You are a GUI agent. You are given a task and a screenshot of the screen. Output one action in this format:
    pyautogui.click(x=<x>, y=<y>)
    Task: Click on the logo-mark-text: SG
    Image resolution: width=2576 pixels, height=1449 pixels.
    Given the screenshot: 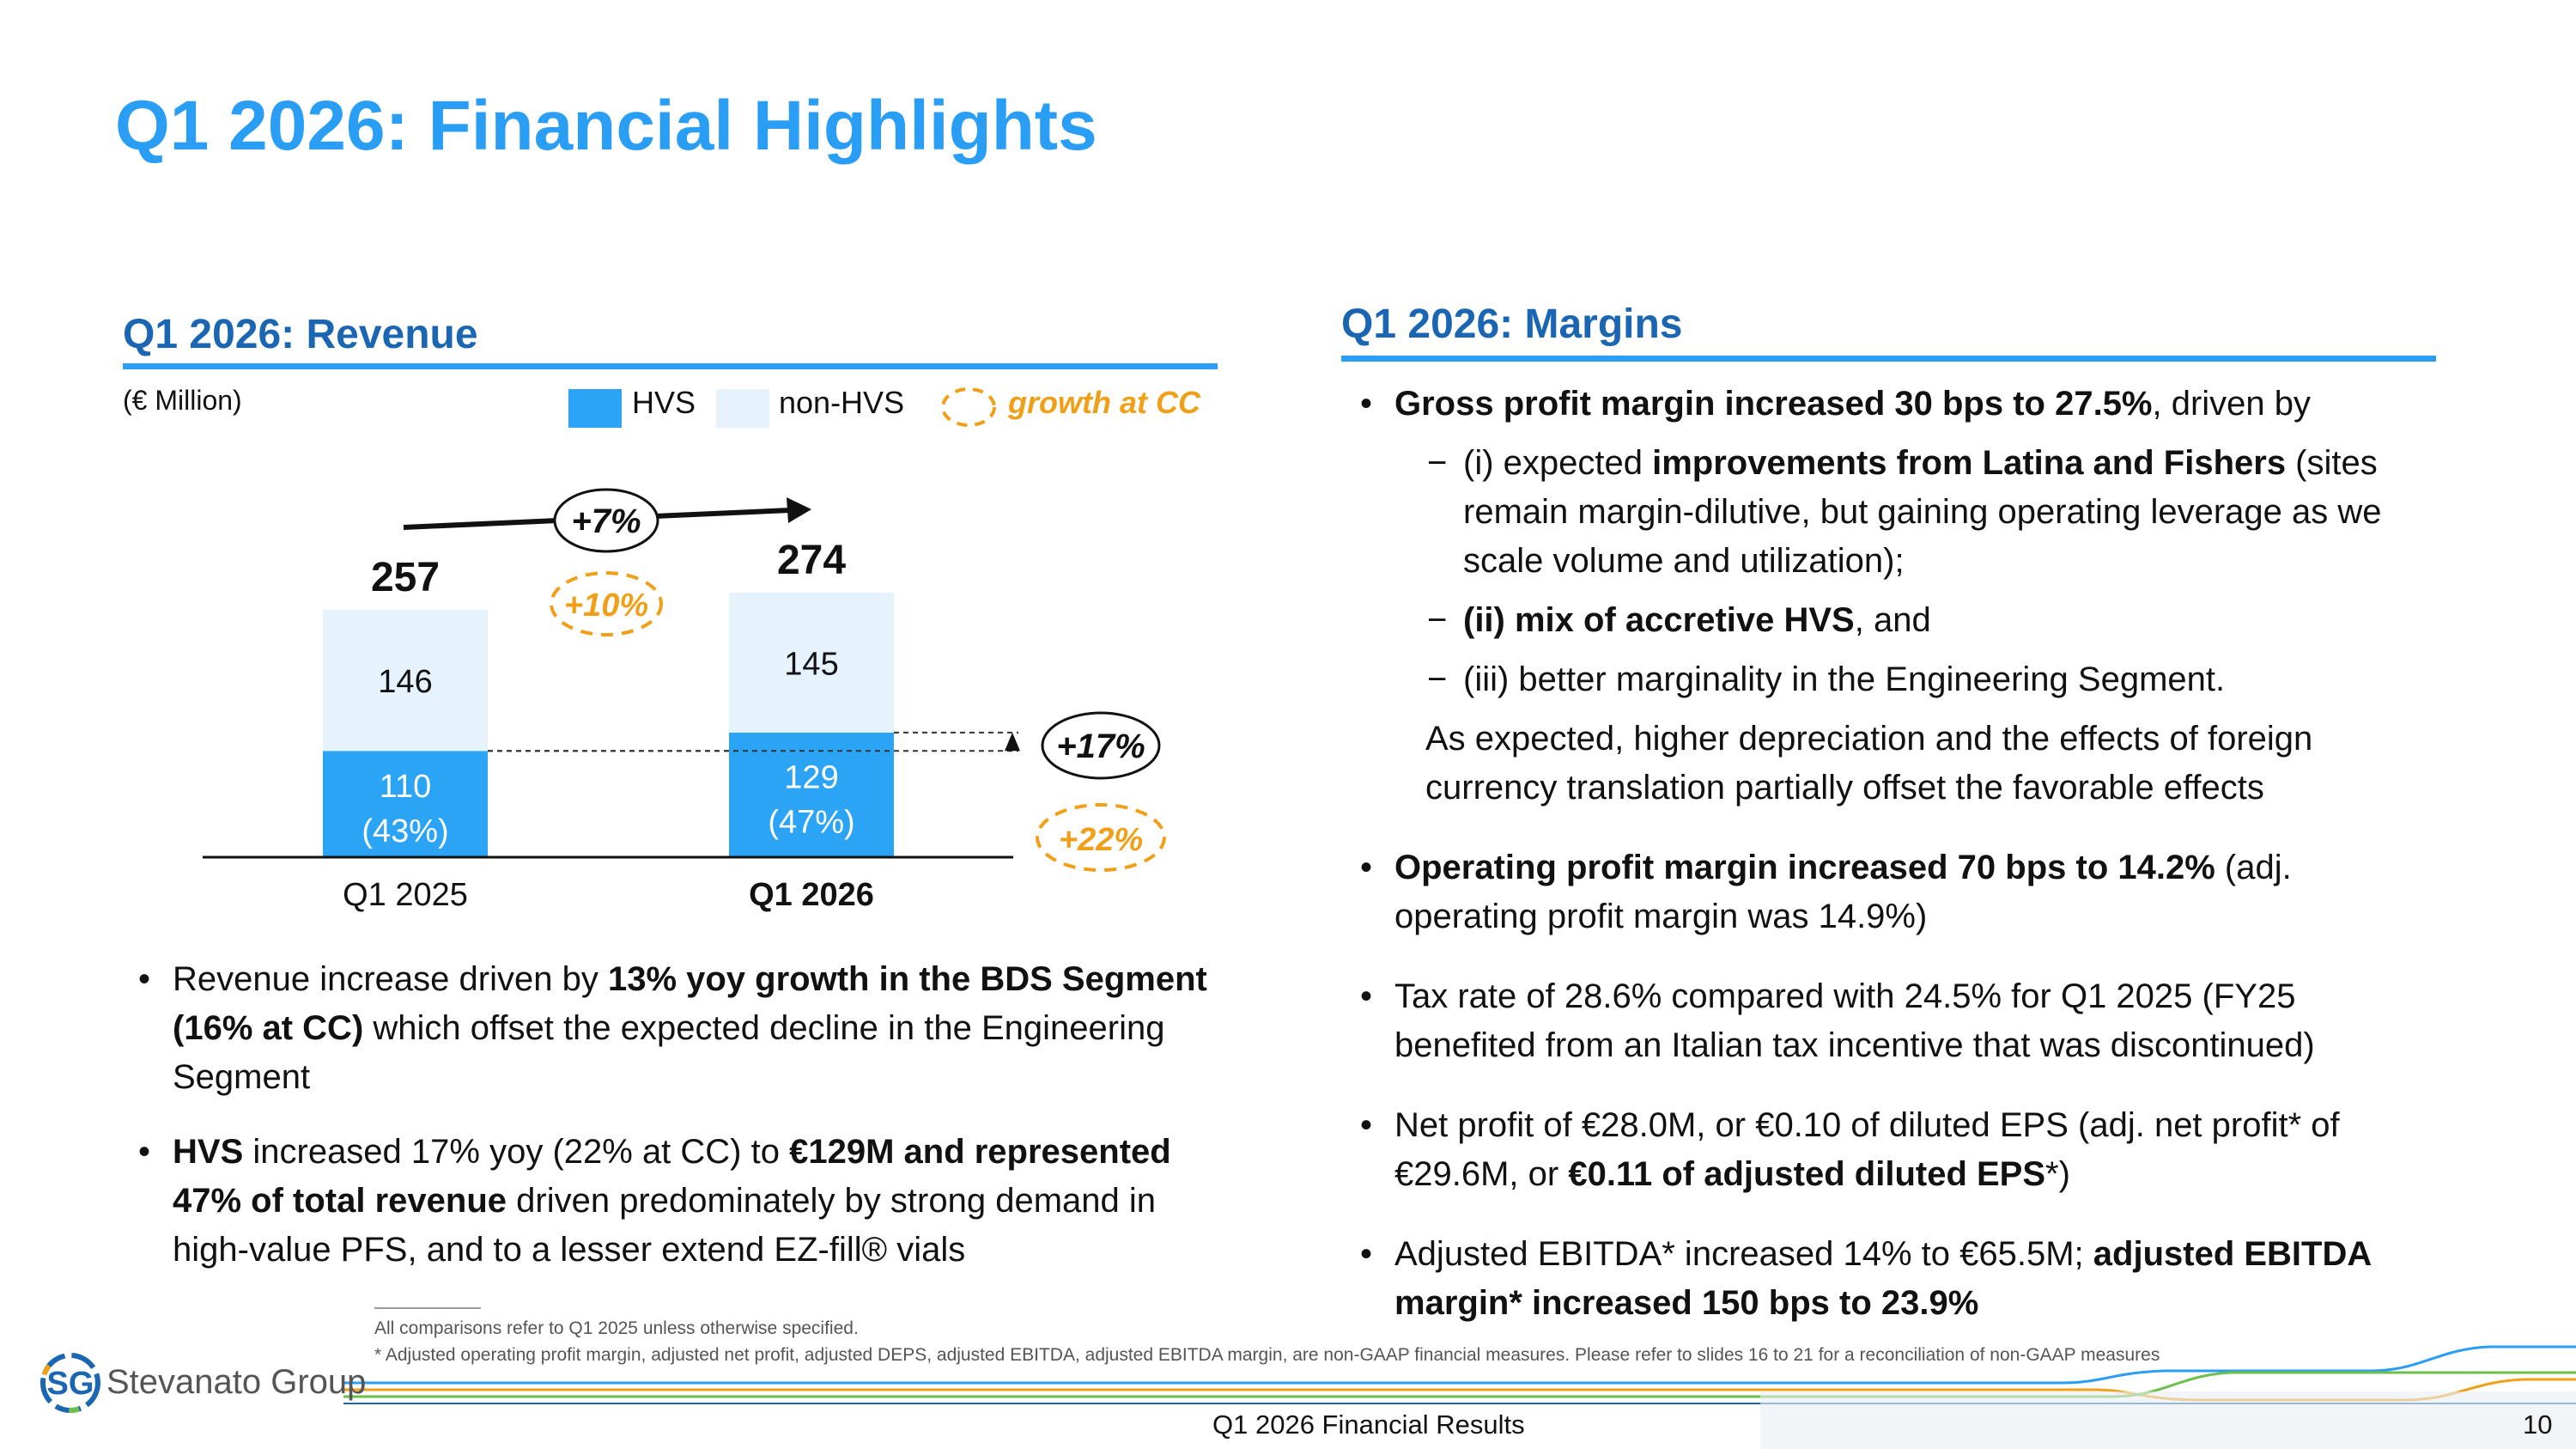 What is the action you would take?
    pyautogui.click(x=70, y=1384)
    